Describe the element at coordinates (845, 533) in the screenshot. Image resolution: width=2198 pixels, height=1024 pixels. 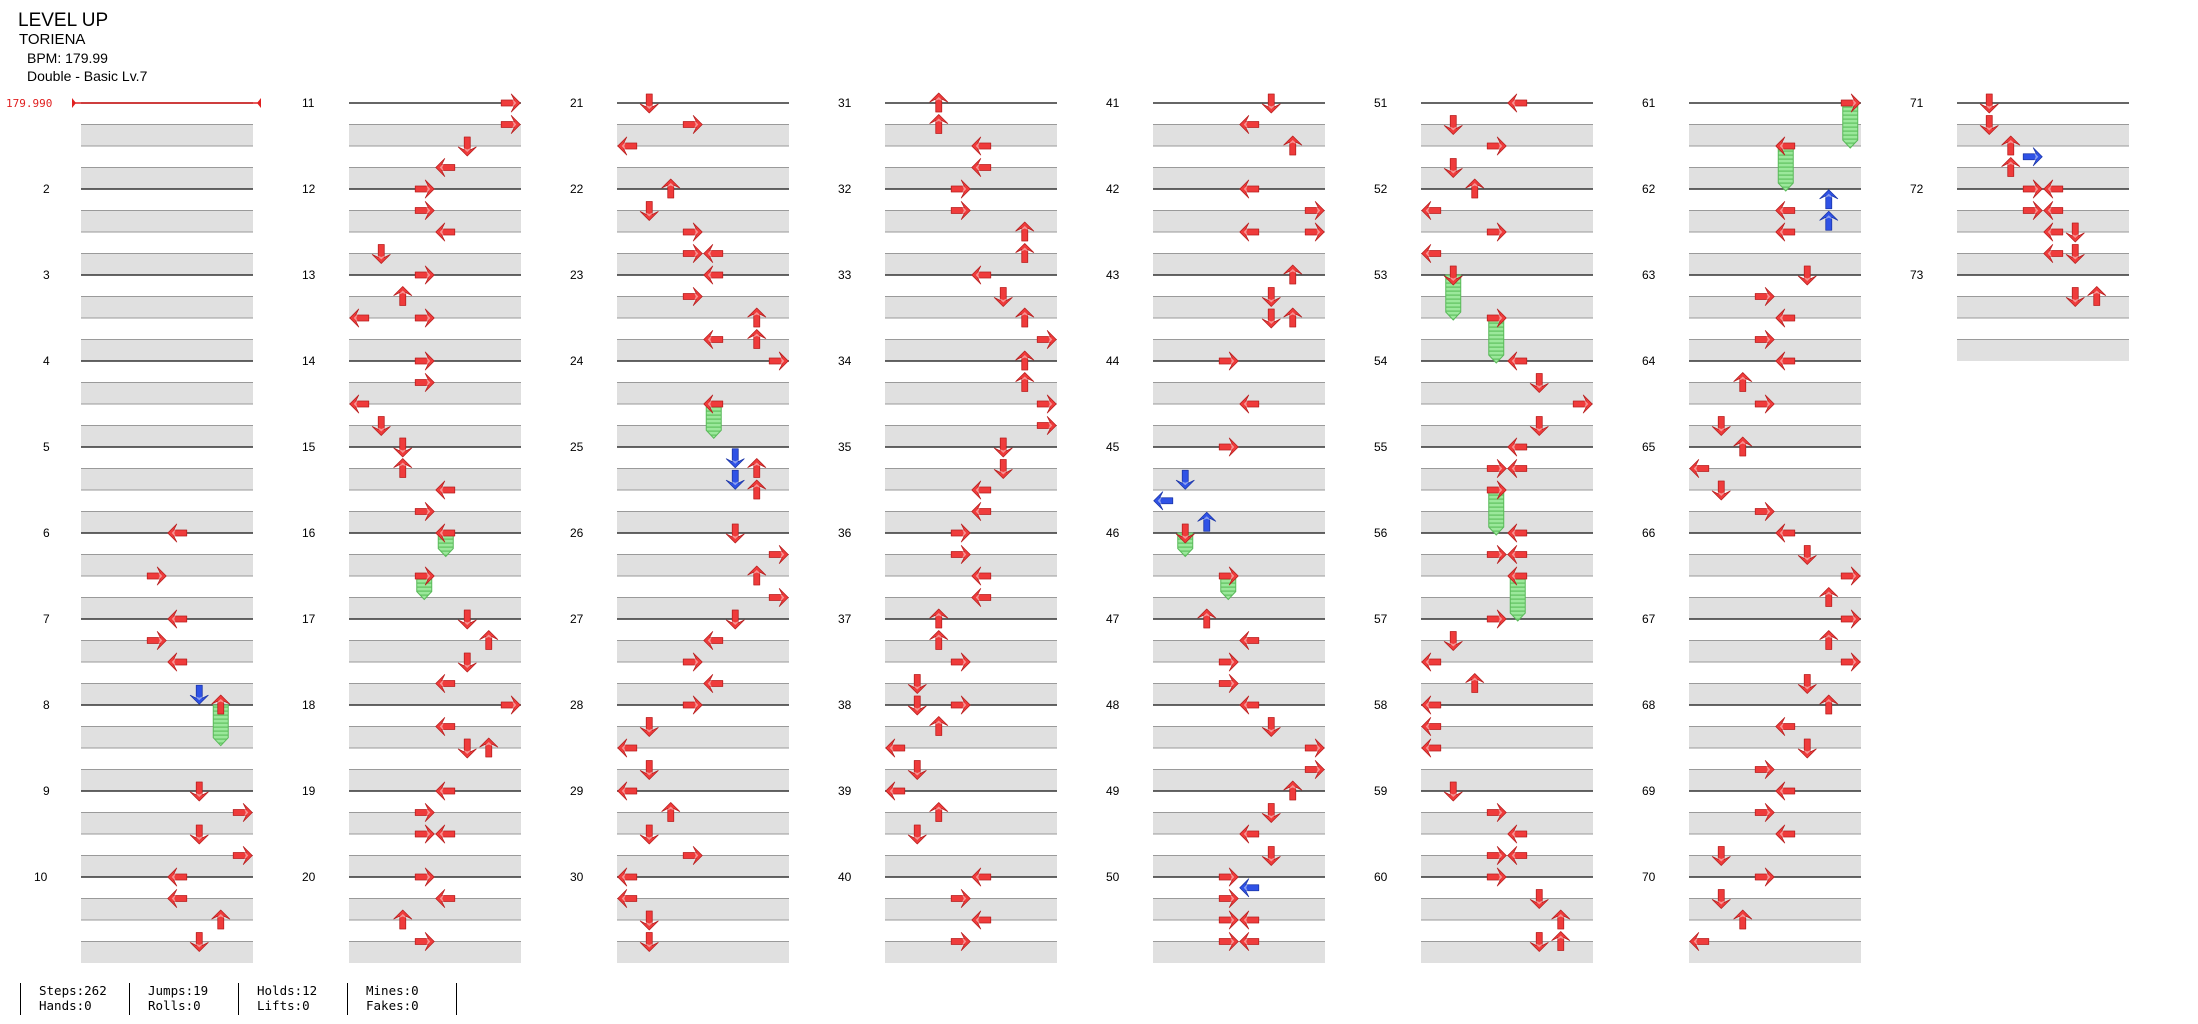
I see `measure-number: 36` at that location.